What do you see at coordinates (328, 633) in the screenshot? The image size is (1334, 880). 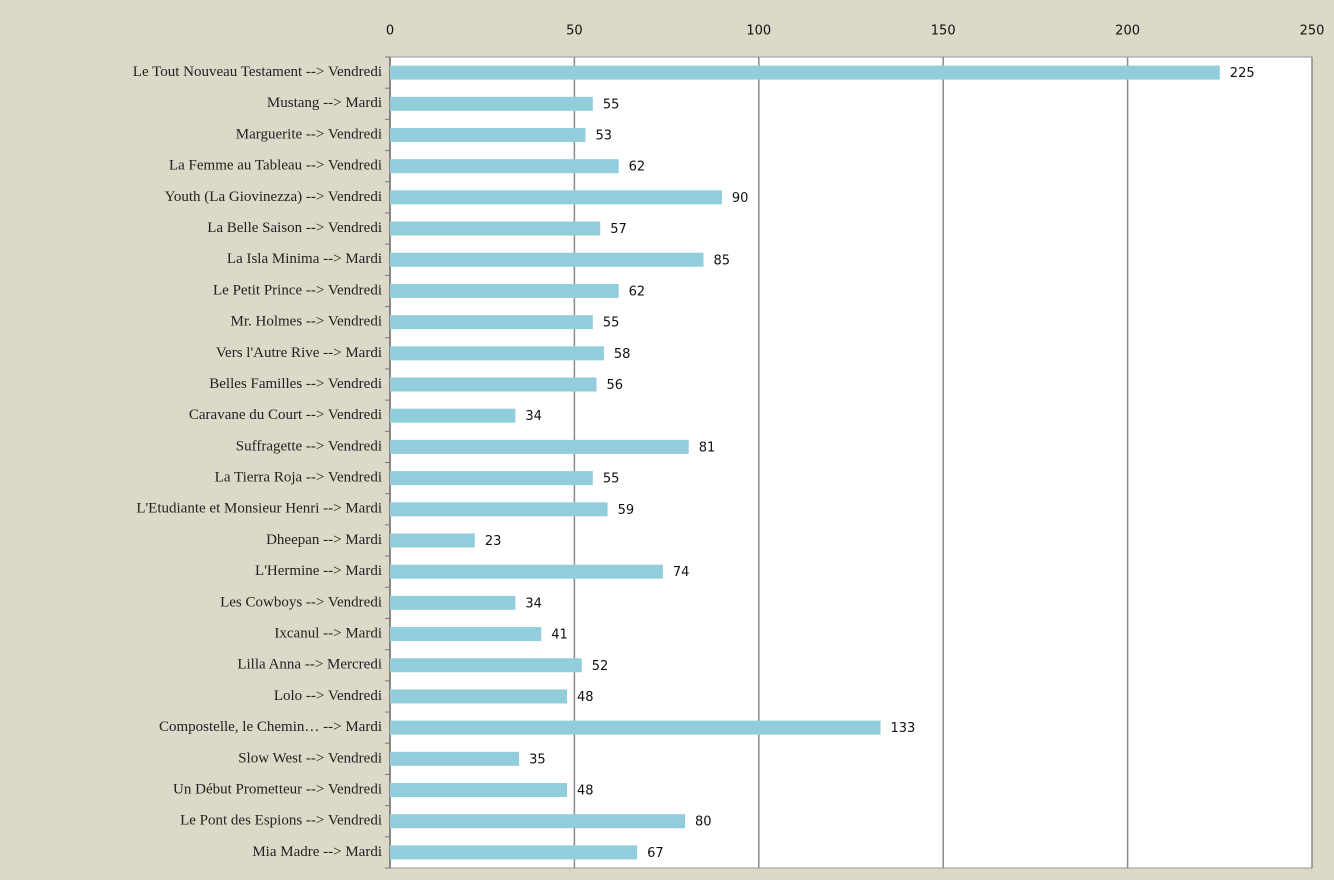 I see `y-tick-label: Ixcanul --> Mardi` at bounding box center [328, 633].